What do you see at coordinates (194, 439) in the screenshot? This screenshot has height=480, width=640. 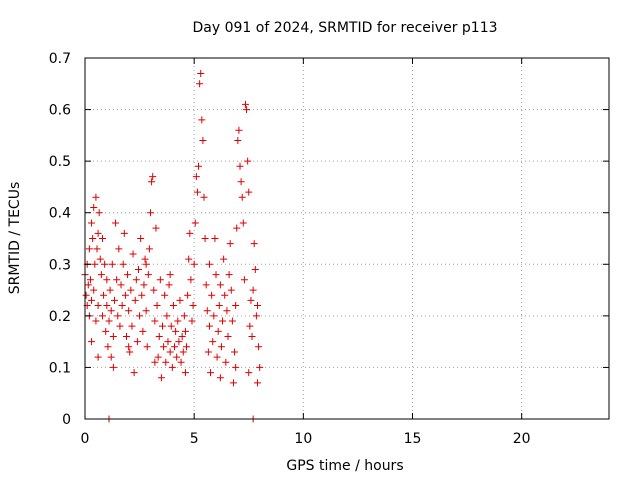 I see `x-tick-label: 5` at bounding box center [194, 439].